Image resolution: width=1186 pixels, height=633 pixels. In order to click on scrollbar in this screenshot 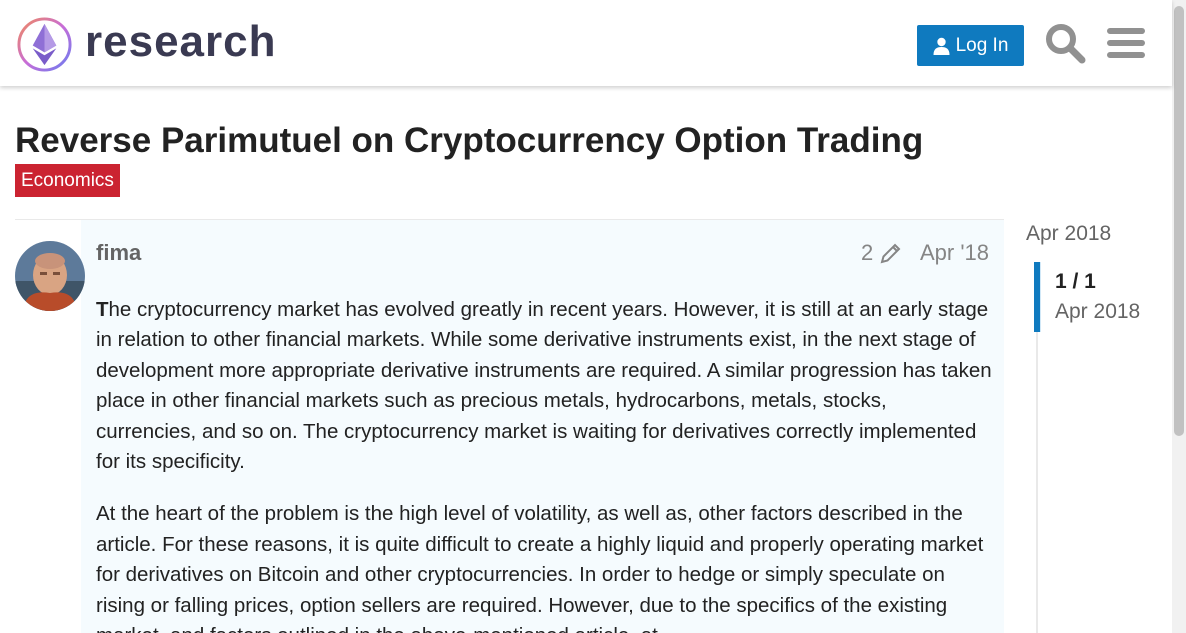, I will do `click(1179, 316)`.